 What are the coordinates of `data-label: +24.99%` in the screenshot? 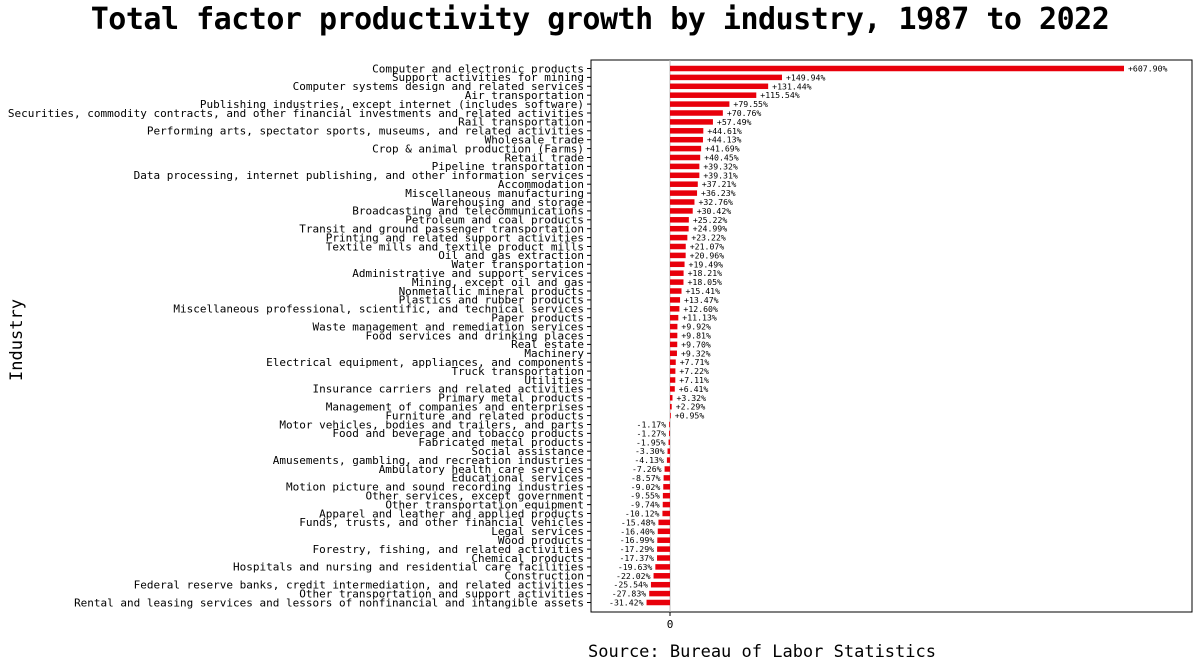 It's located at (710, 229).